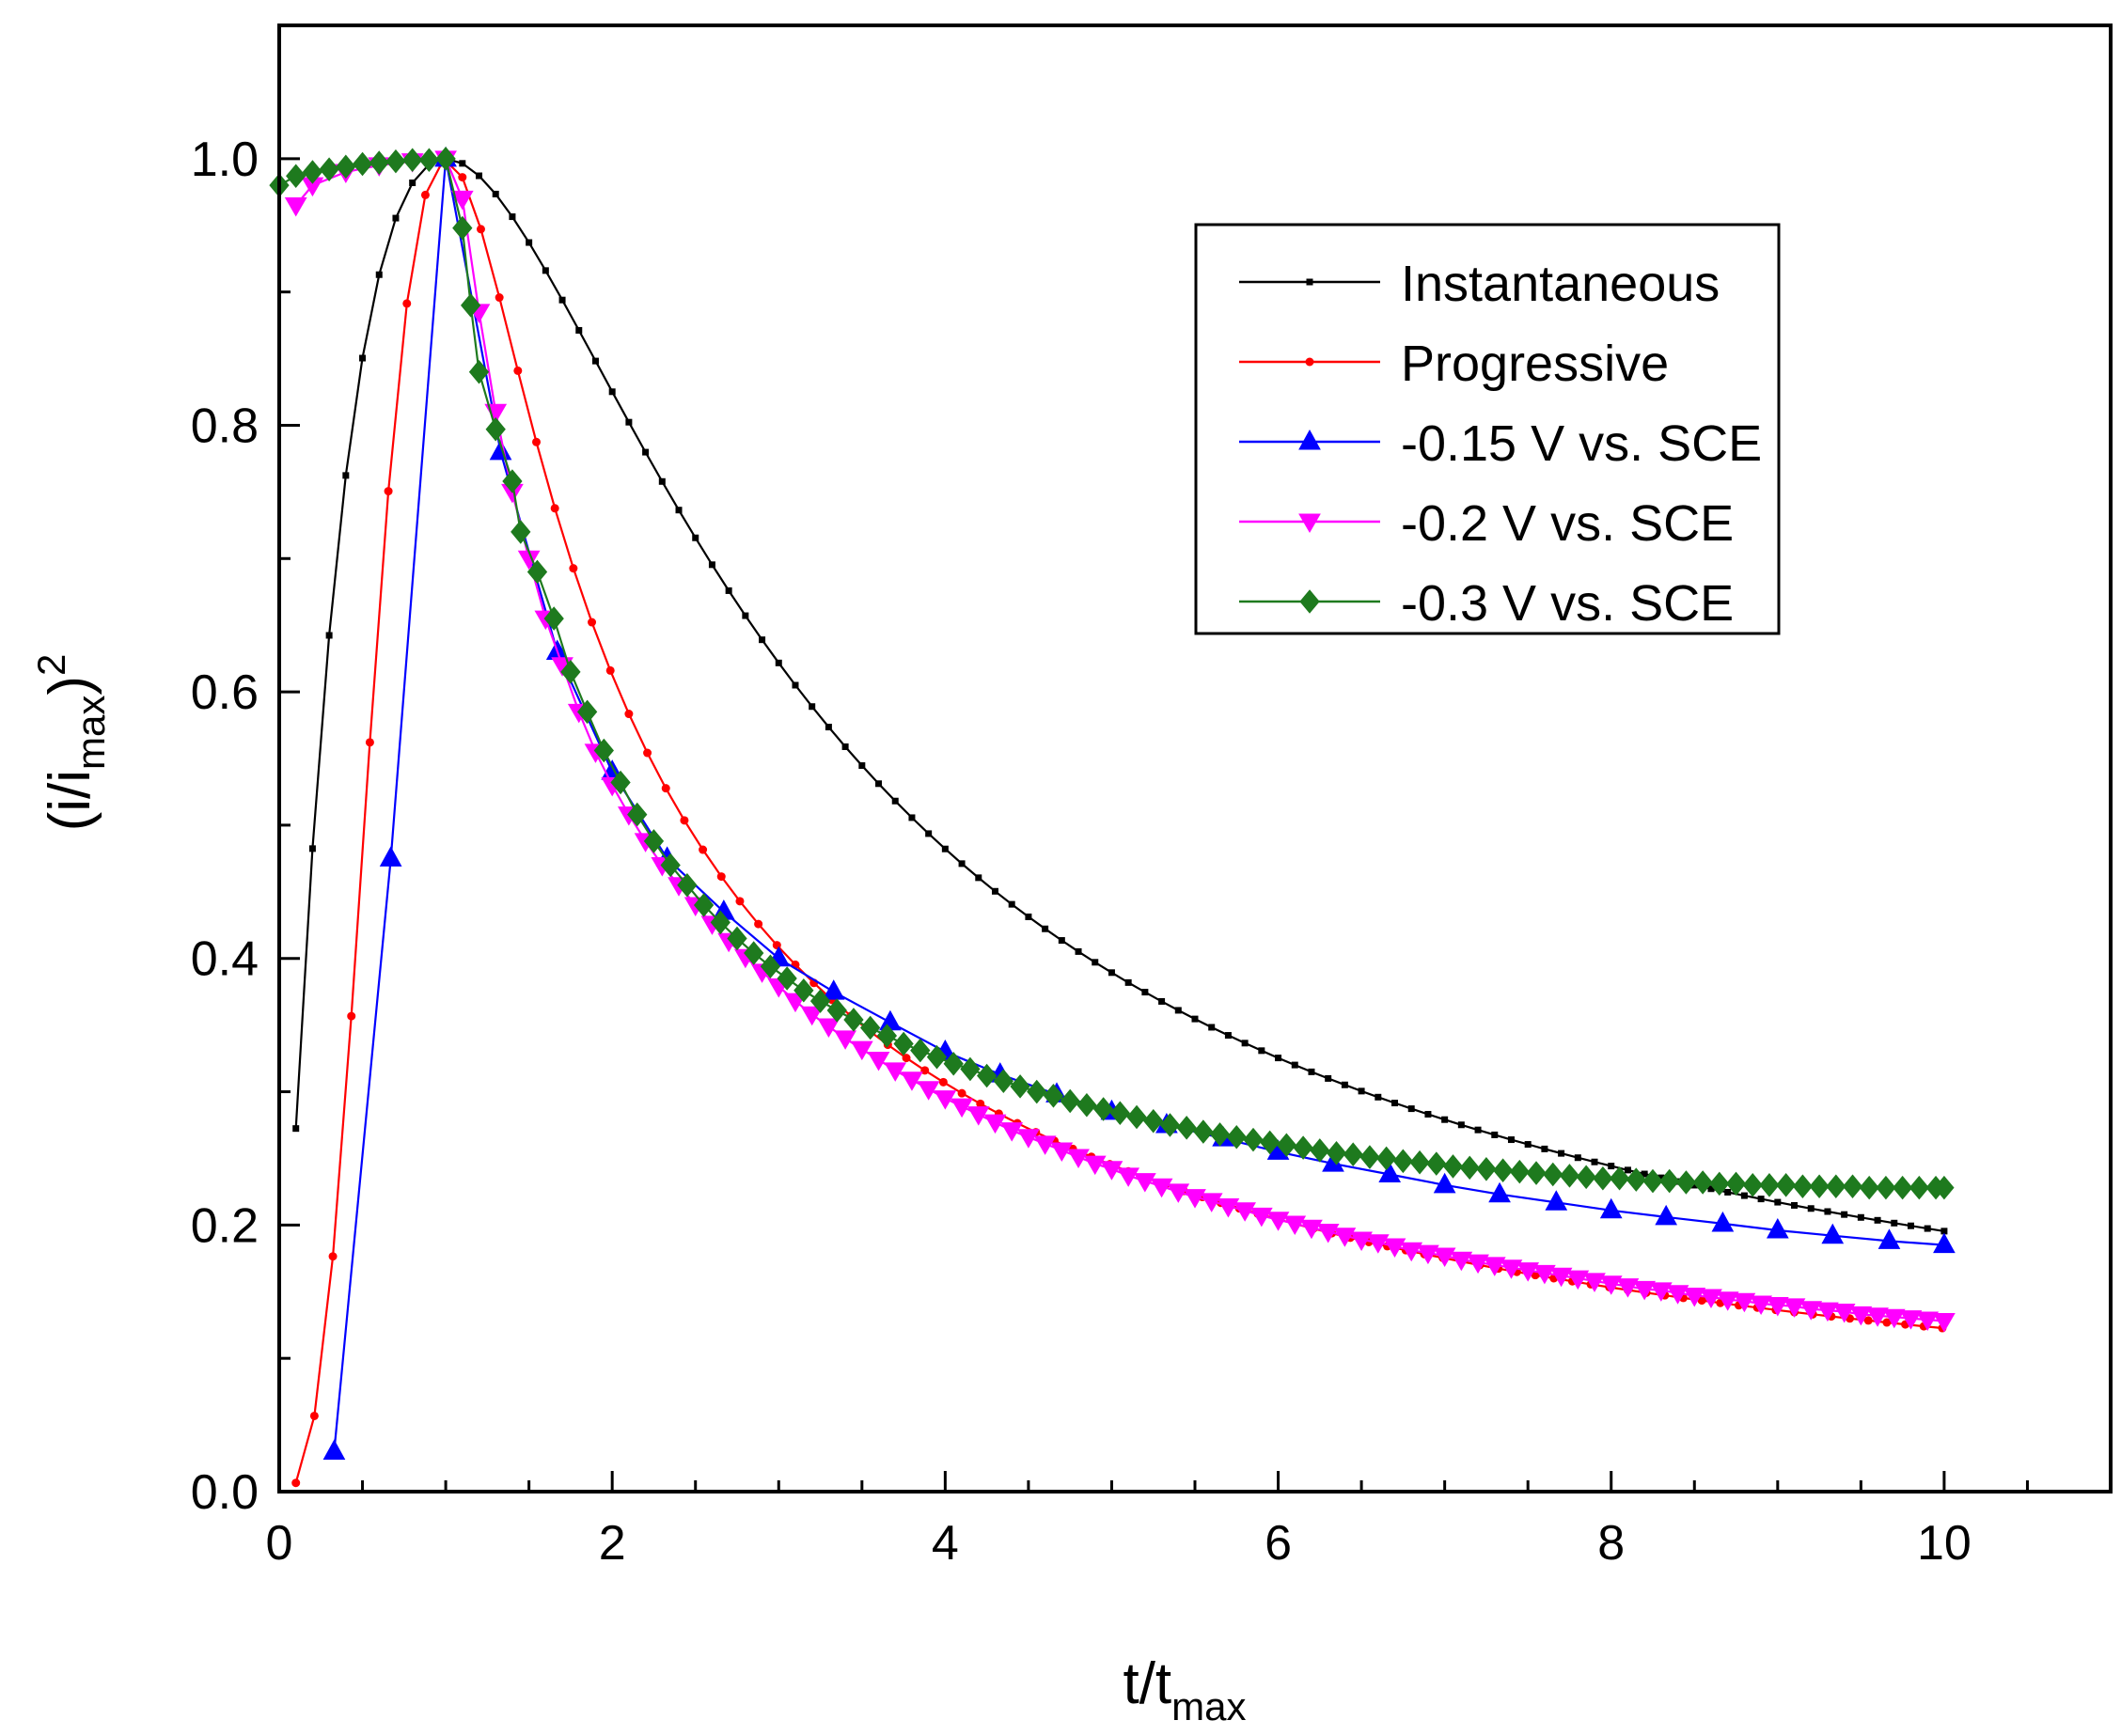 The image size is (2121, 1736). I want to click on legend-marker, so click(1309, 601).